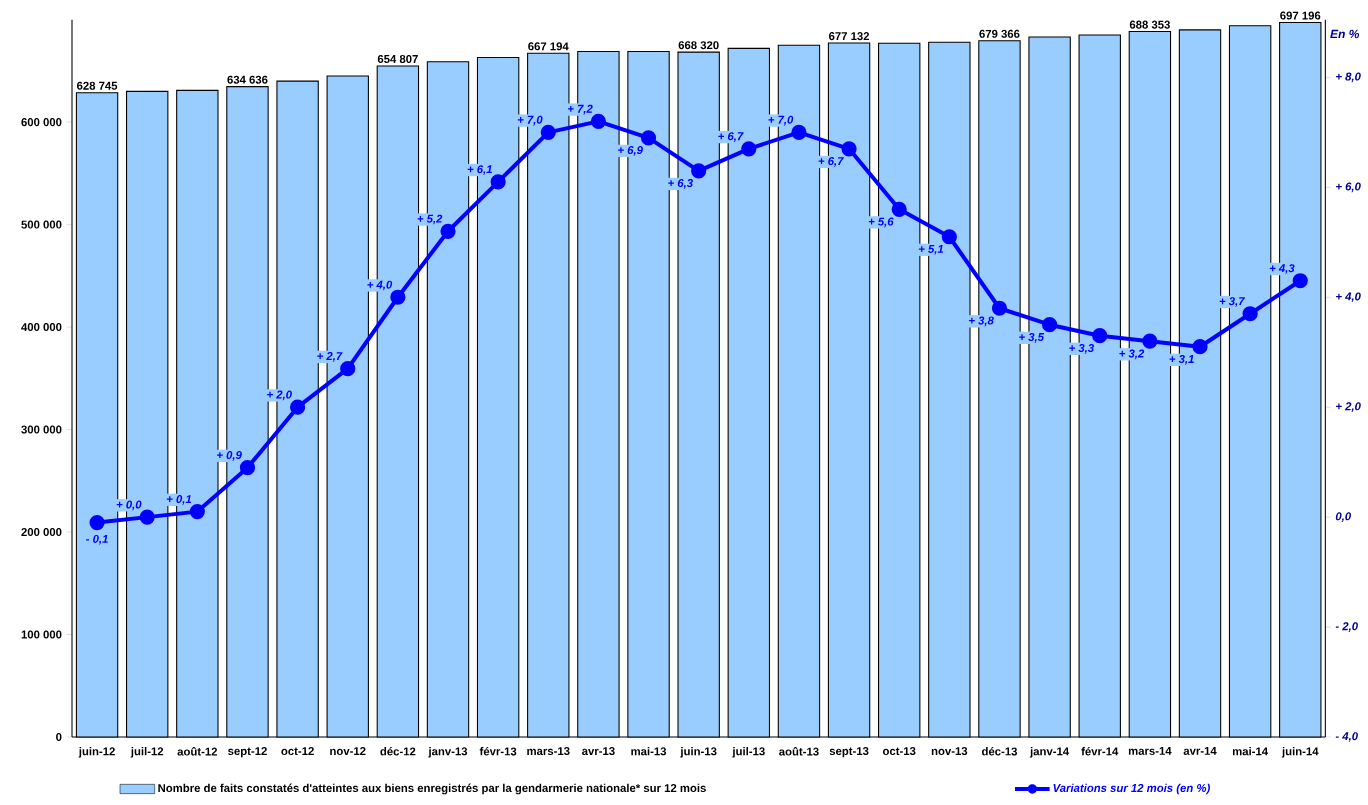  What do you see at coordinates (330, 357) in the screenshot?
I see `data-label: + 2,7` at bounding box center [330, 357].